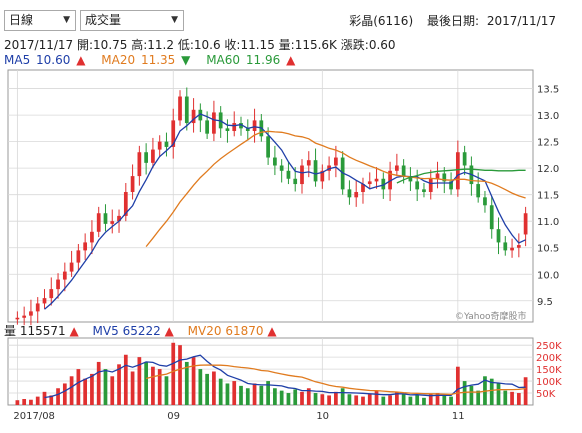  I want to click on indicator-select: 成交量 ▼, so click(132, 20).